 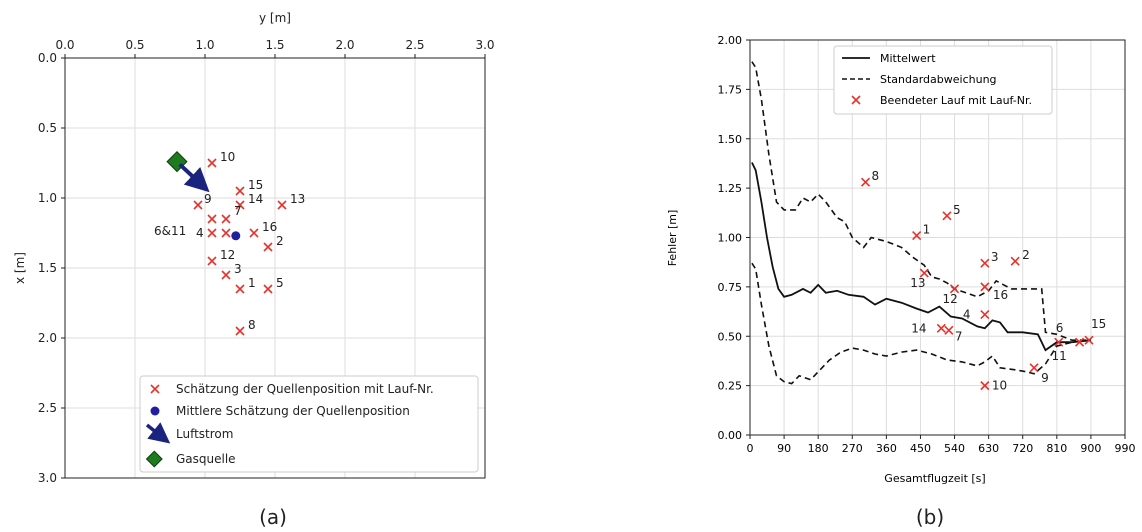 I want to click on run-label: 3, so click(x=995, y=257).